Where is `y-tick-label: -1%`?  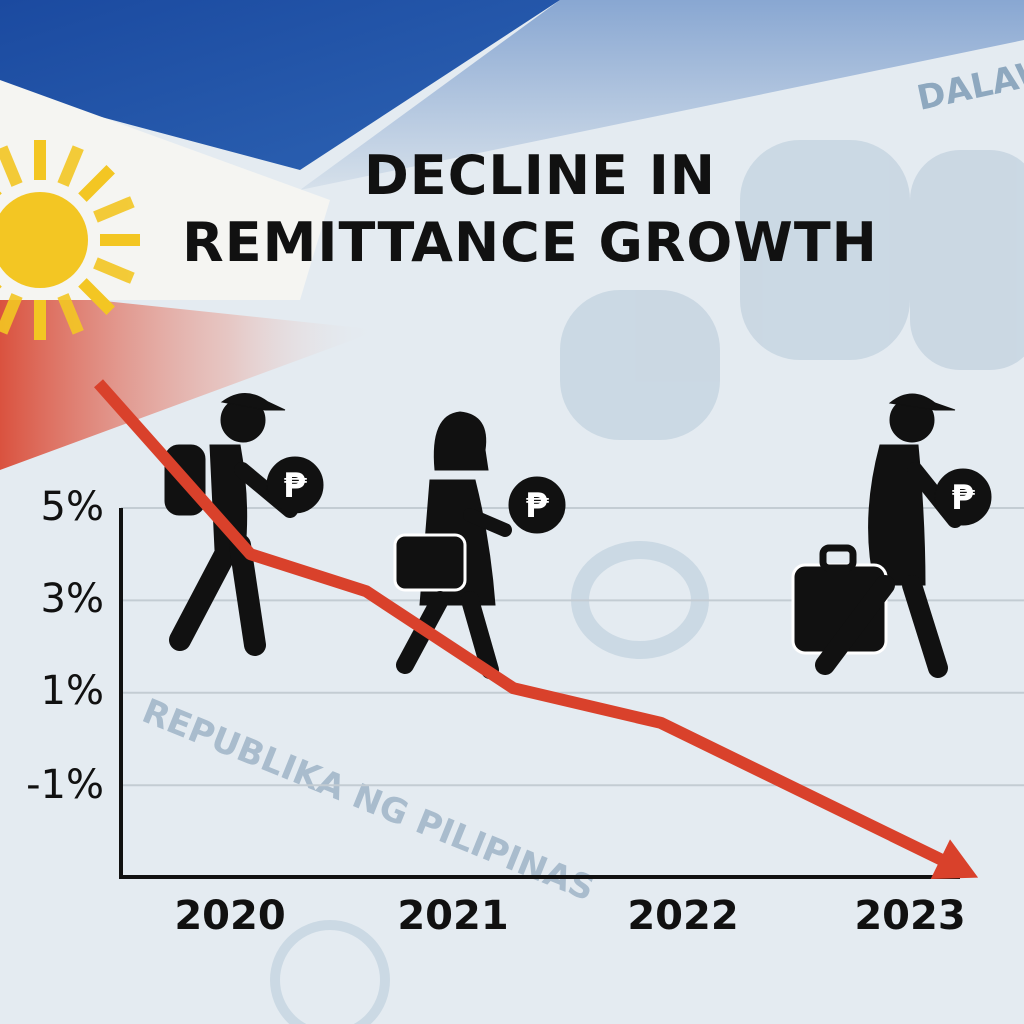 y-tick-label: -1% is located at coordinates (65, 785).